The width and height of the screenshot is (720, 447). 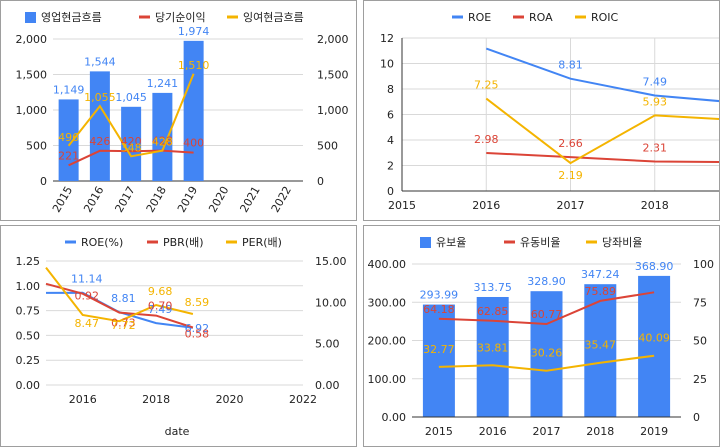 What do you see at coordinates (700, 302) in the screenshot?
I see `y2-tick-label: 75` at bounding box center [700, 302].